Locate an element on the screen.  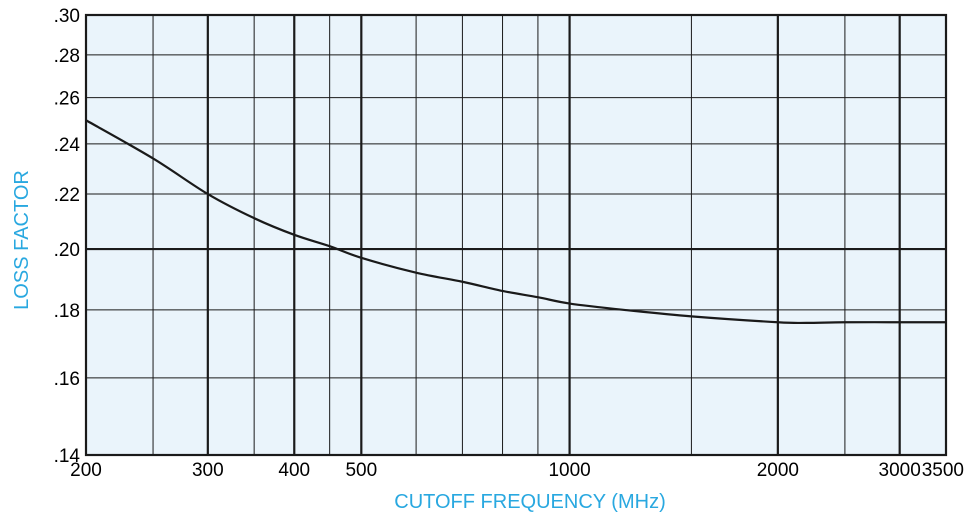
x-tick-label: 2000 is located at coordinates (778, 470).